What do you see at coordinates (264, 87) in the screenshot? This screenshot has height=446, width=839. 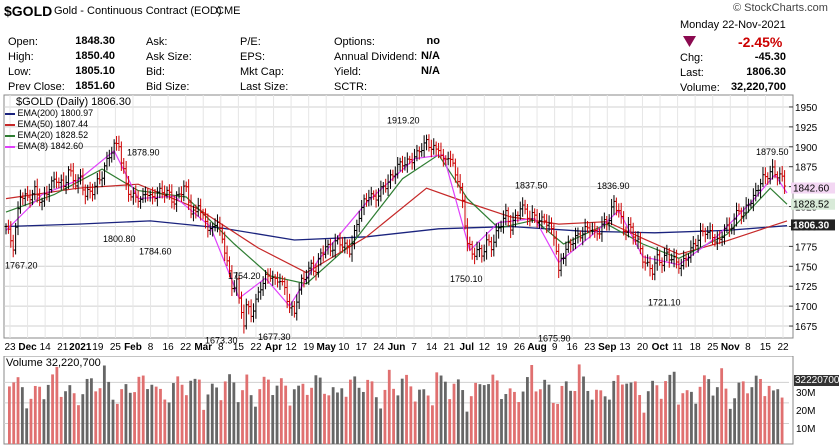 I see `last-size-label: Last Size:` at bounding box center [264, 87].